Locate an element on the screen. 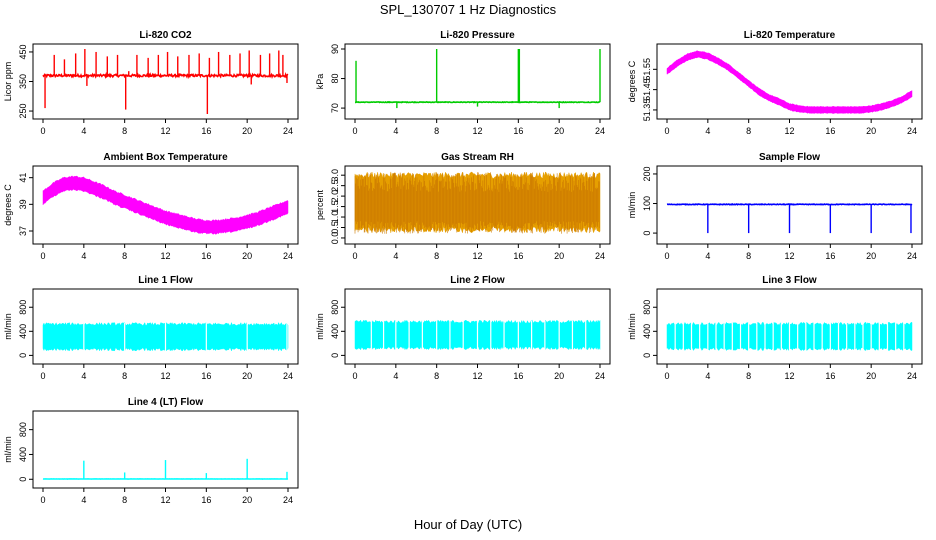  data-band is located at coordinates (789, 82).